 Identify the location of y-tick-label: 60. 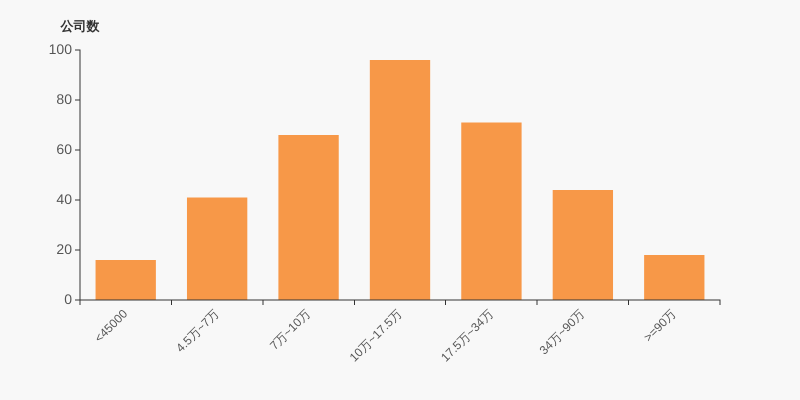
(64, 148).